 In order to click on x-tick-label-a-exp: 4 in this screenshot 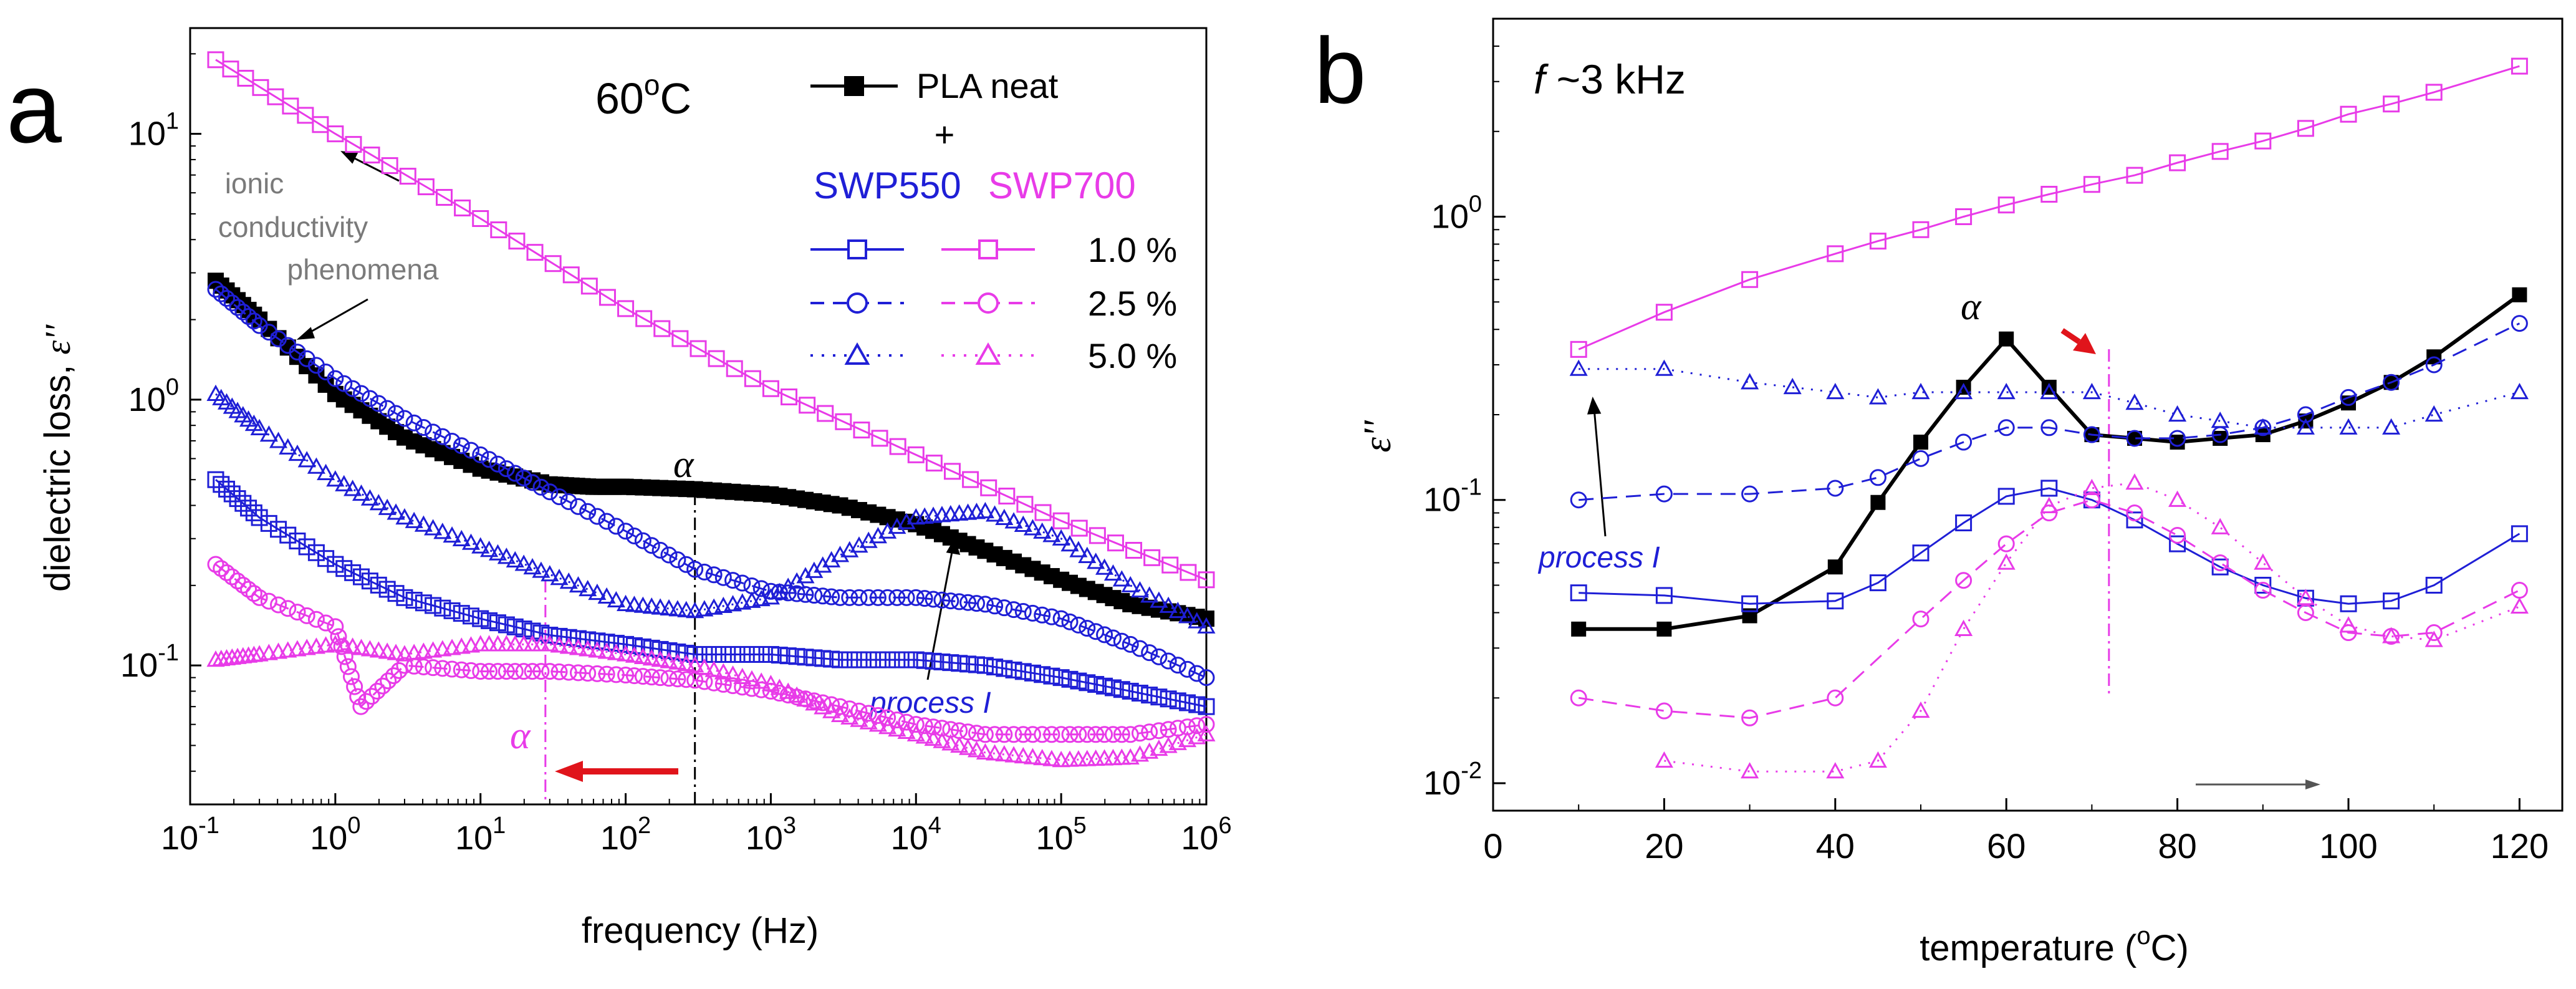, I will do `click(934, 826)`.